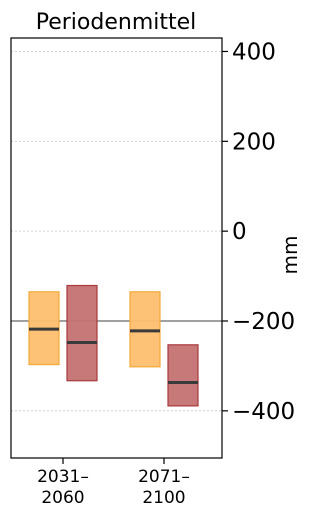  What do you see at coordinates (263, 322) in the screenshot?
I see `y-tick-label: −200` at bounding box center [263, 322].